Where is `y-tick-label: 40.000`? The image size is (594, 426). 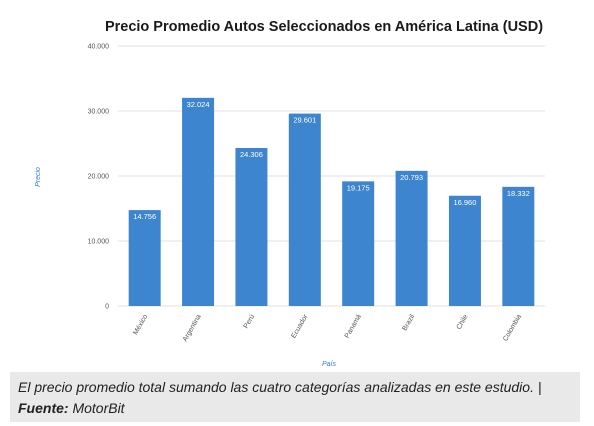 y-tick-label: 40.000 is located at coordinates (99, 47).